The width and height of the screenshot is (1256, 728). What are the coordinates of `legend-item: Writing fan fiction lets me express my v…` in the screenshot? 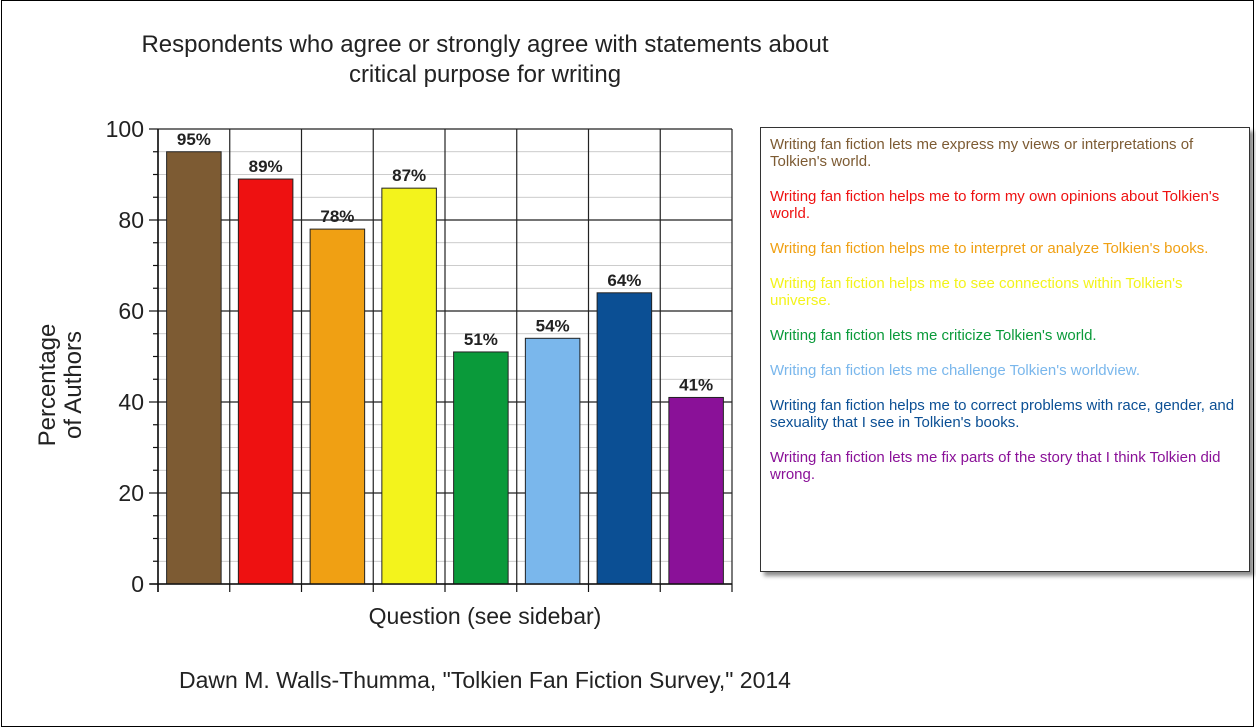 It's located at (982, 153).